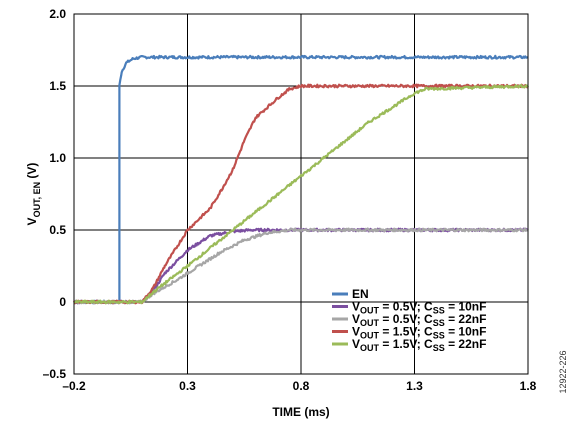  Describe the element at coordinates (57, 230) in the screenshot. I see `y-tick-label: 0.5` at that location.